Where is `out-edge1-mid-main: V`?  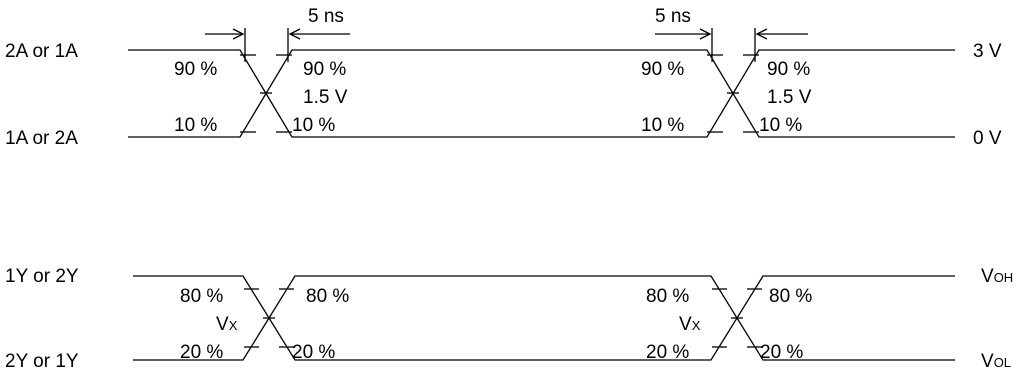
out-edge1-mid-main: V is located at coordinates (222, 324).